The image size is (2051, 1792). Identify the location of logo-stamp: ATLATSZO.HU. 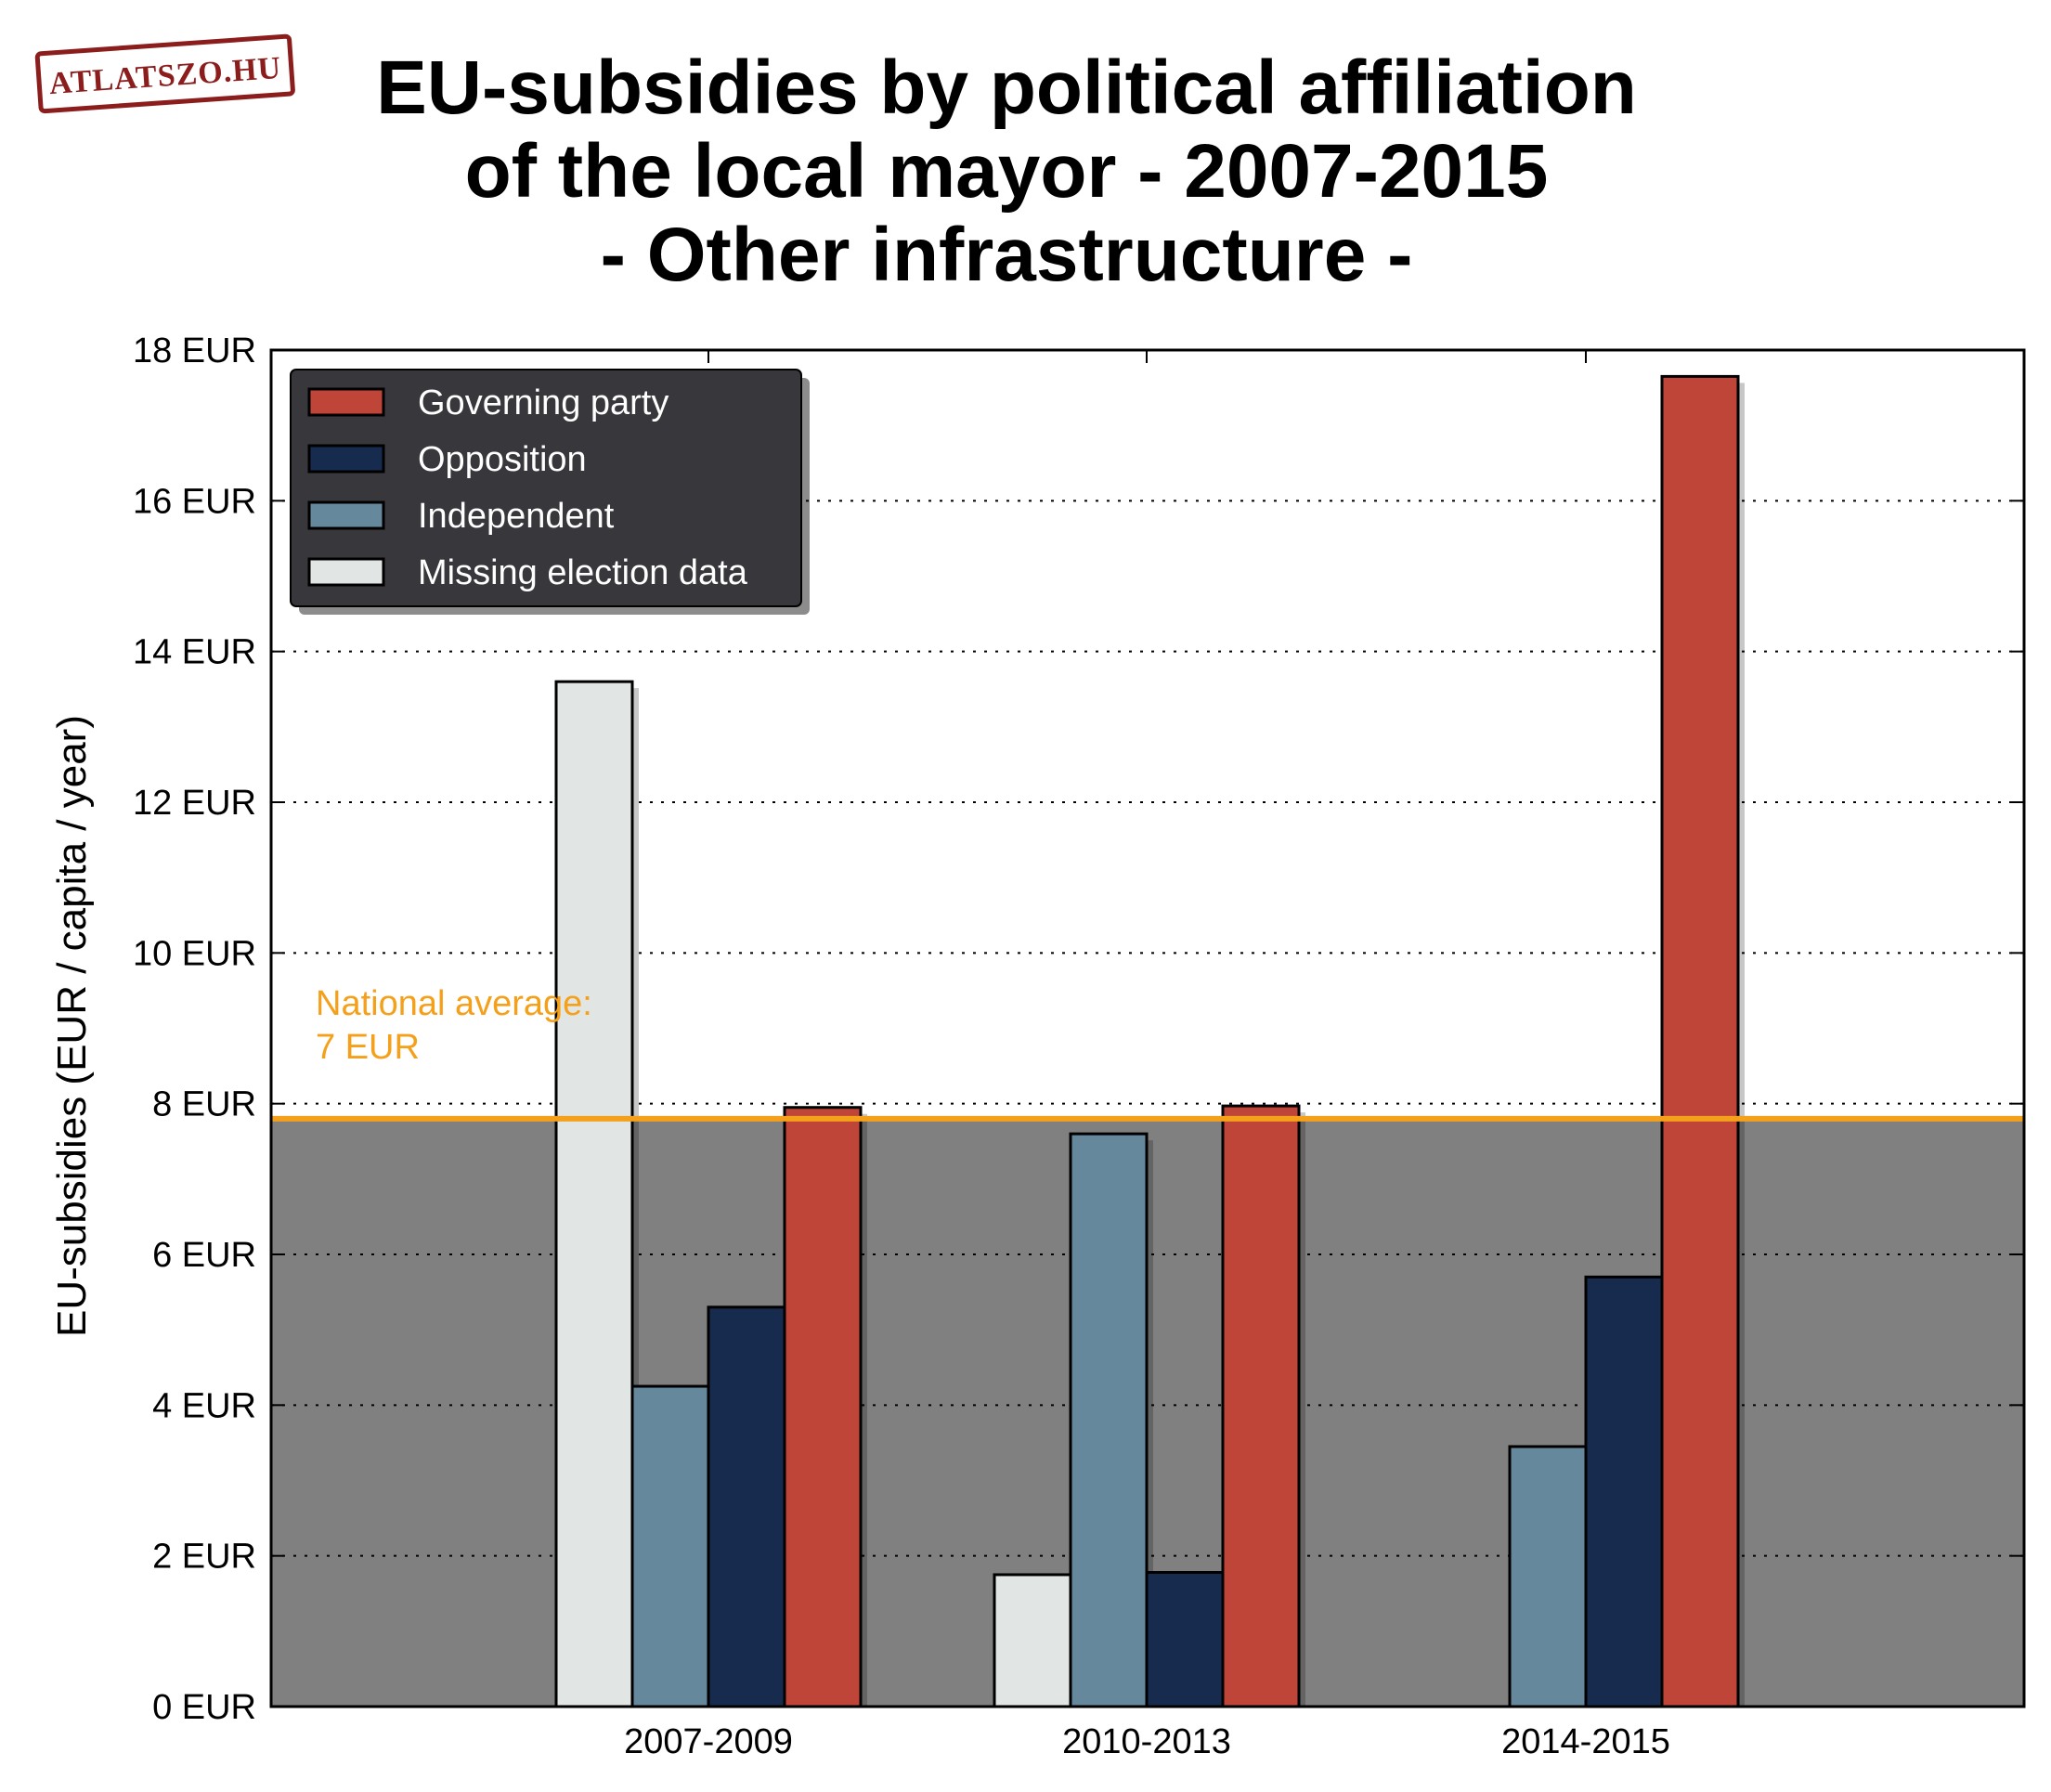
(164, 73).